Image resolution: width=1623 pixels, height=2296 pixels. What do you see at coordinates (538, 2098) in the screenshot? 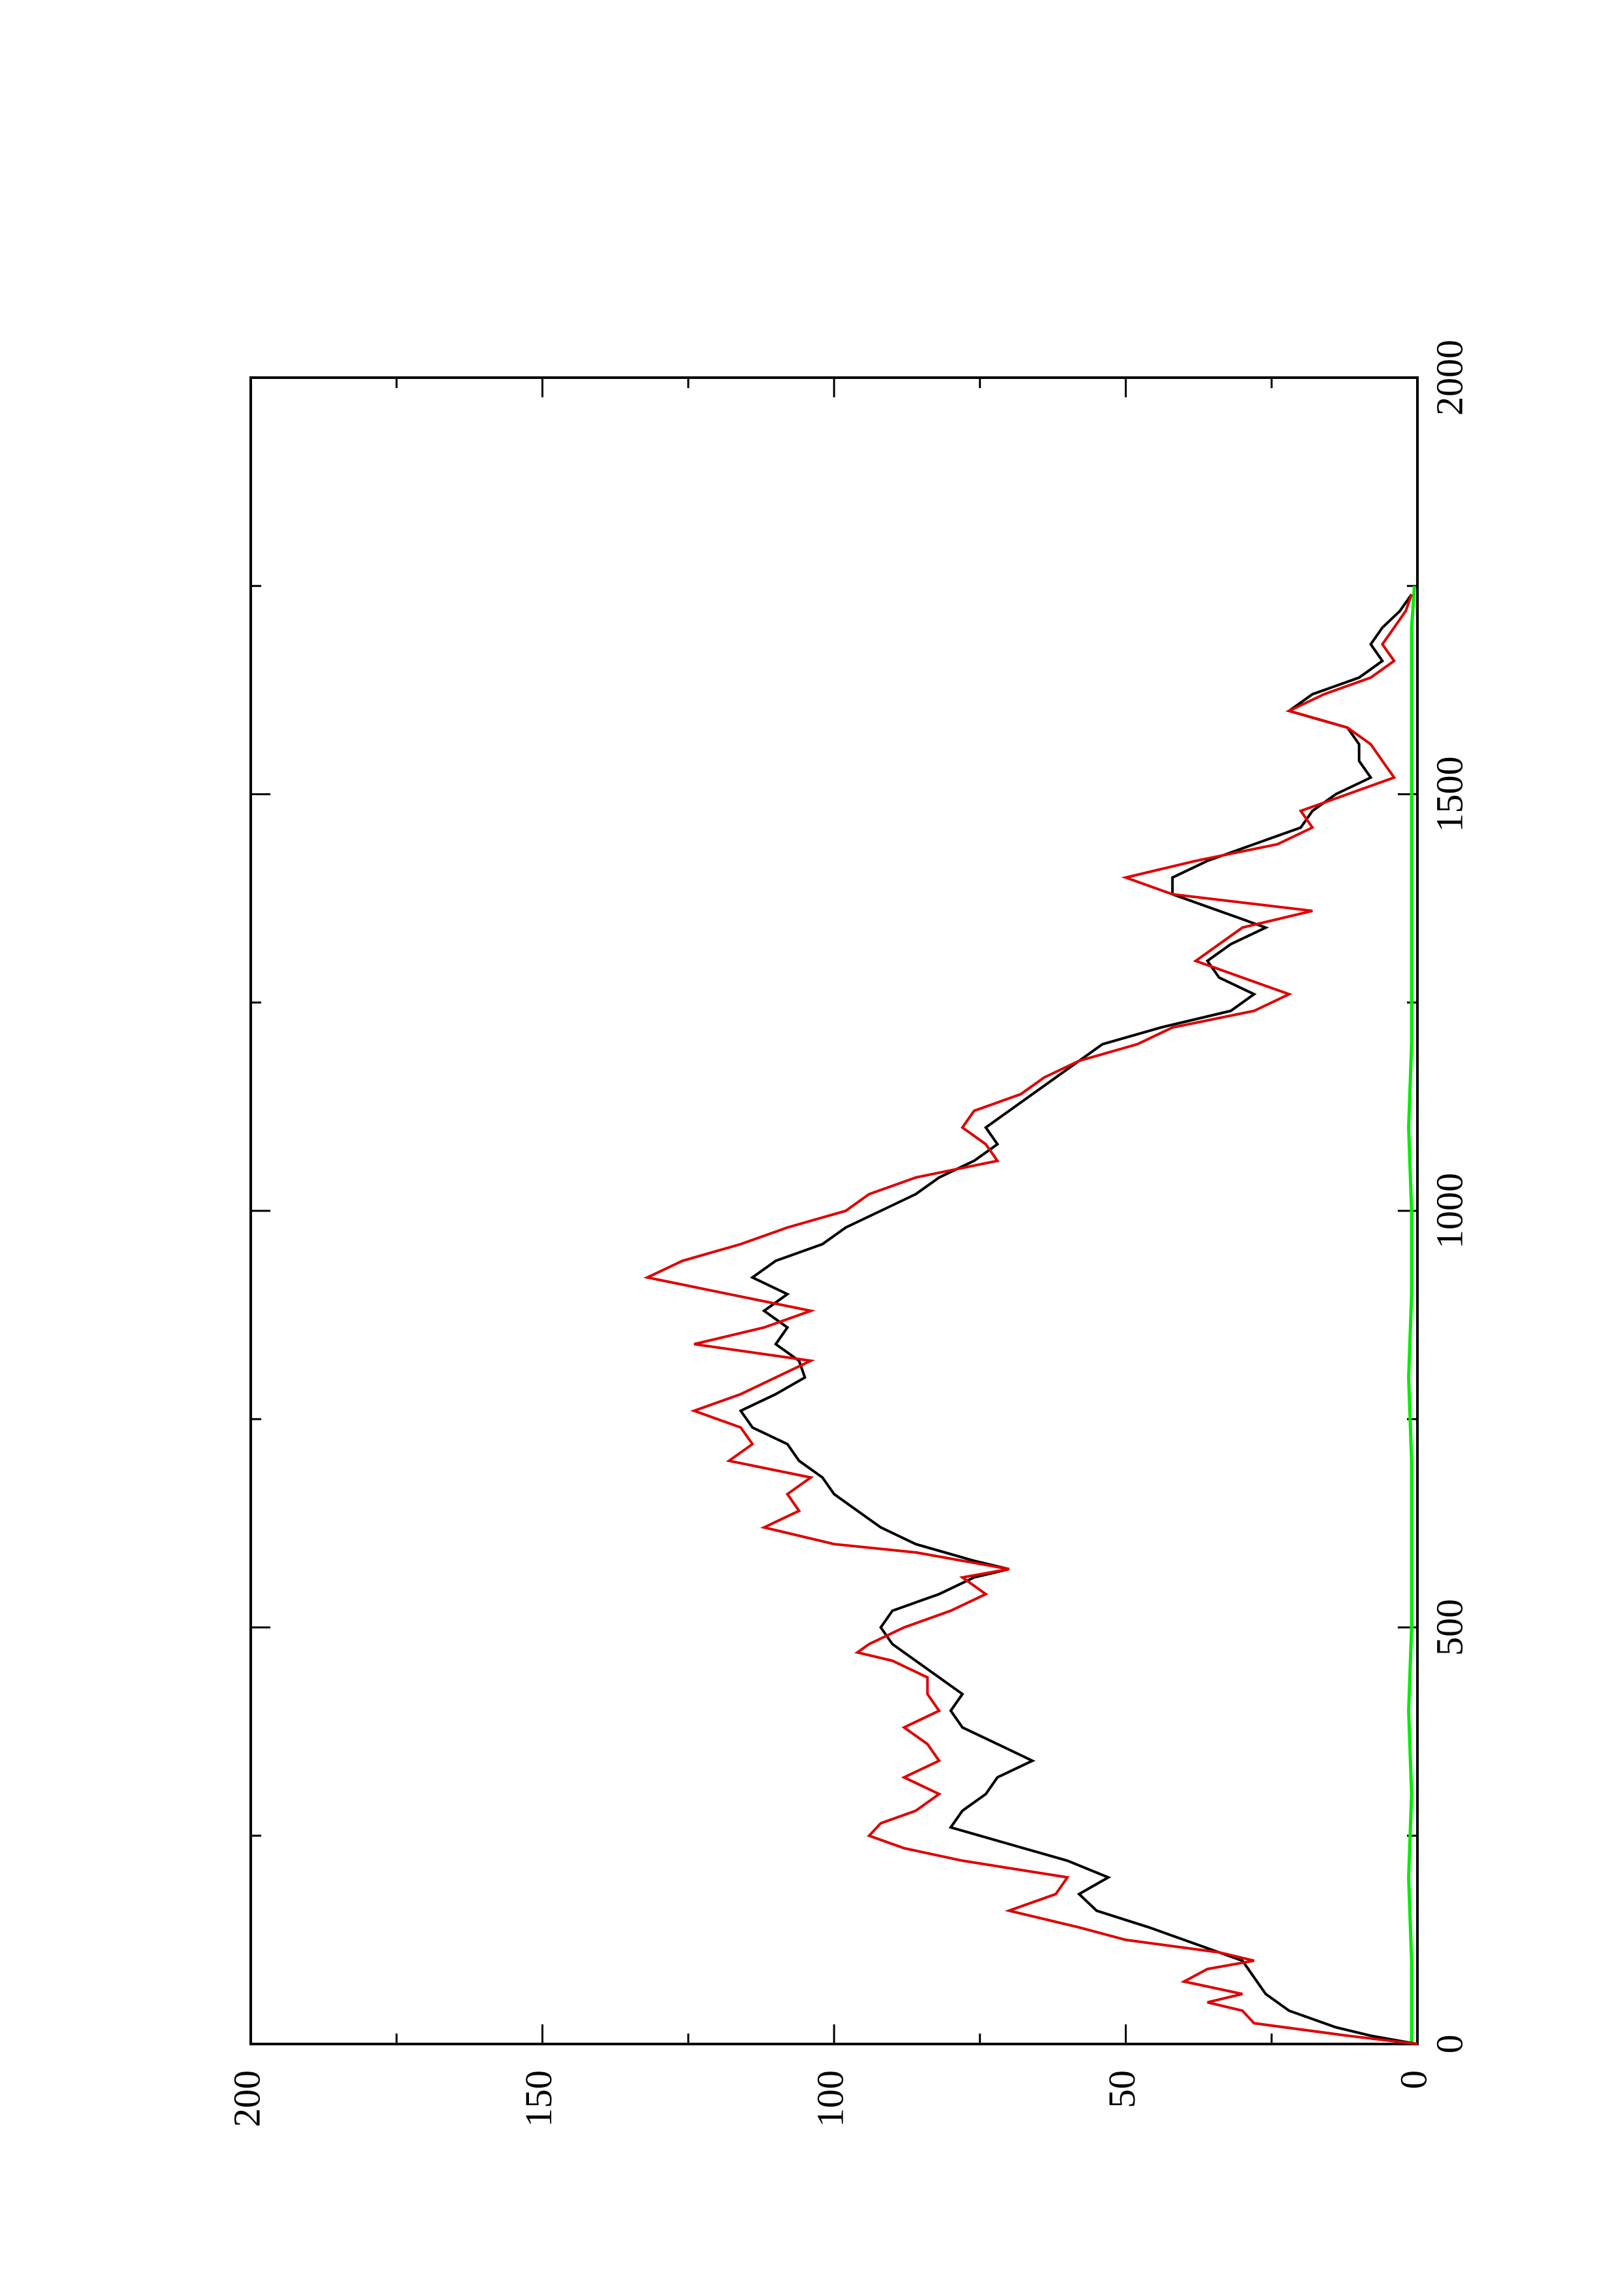
I see `y-tick-label: 150` at bounding box center [538, 2098].